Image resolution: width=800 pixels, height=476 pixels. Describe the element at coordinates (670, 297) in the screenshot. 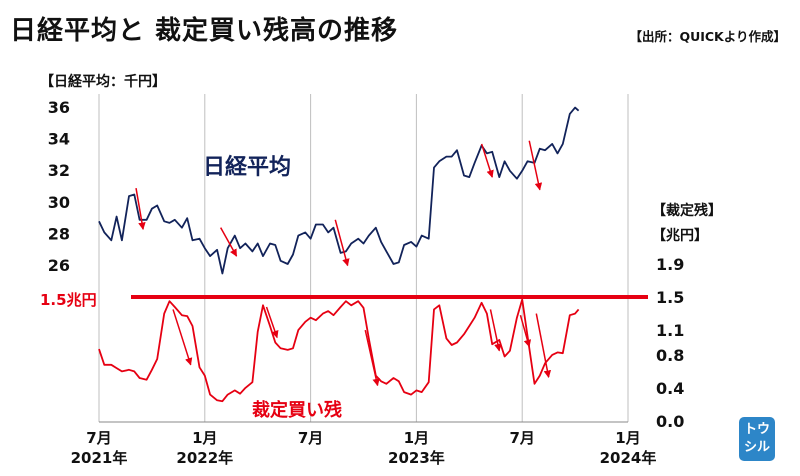

I see `right-tick-1.5: 1.5` at that location.